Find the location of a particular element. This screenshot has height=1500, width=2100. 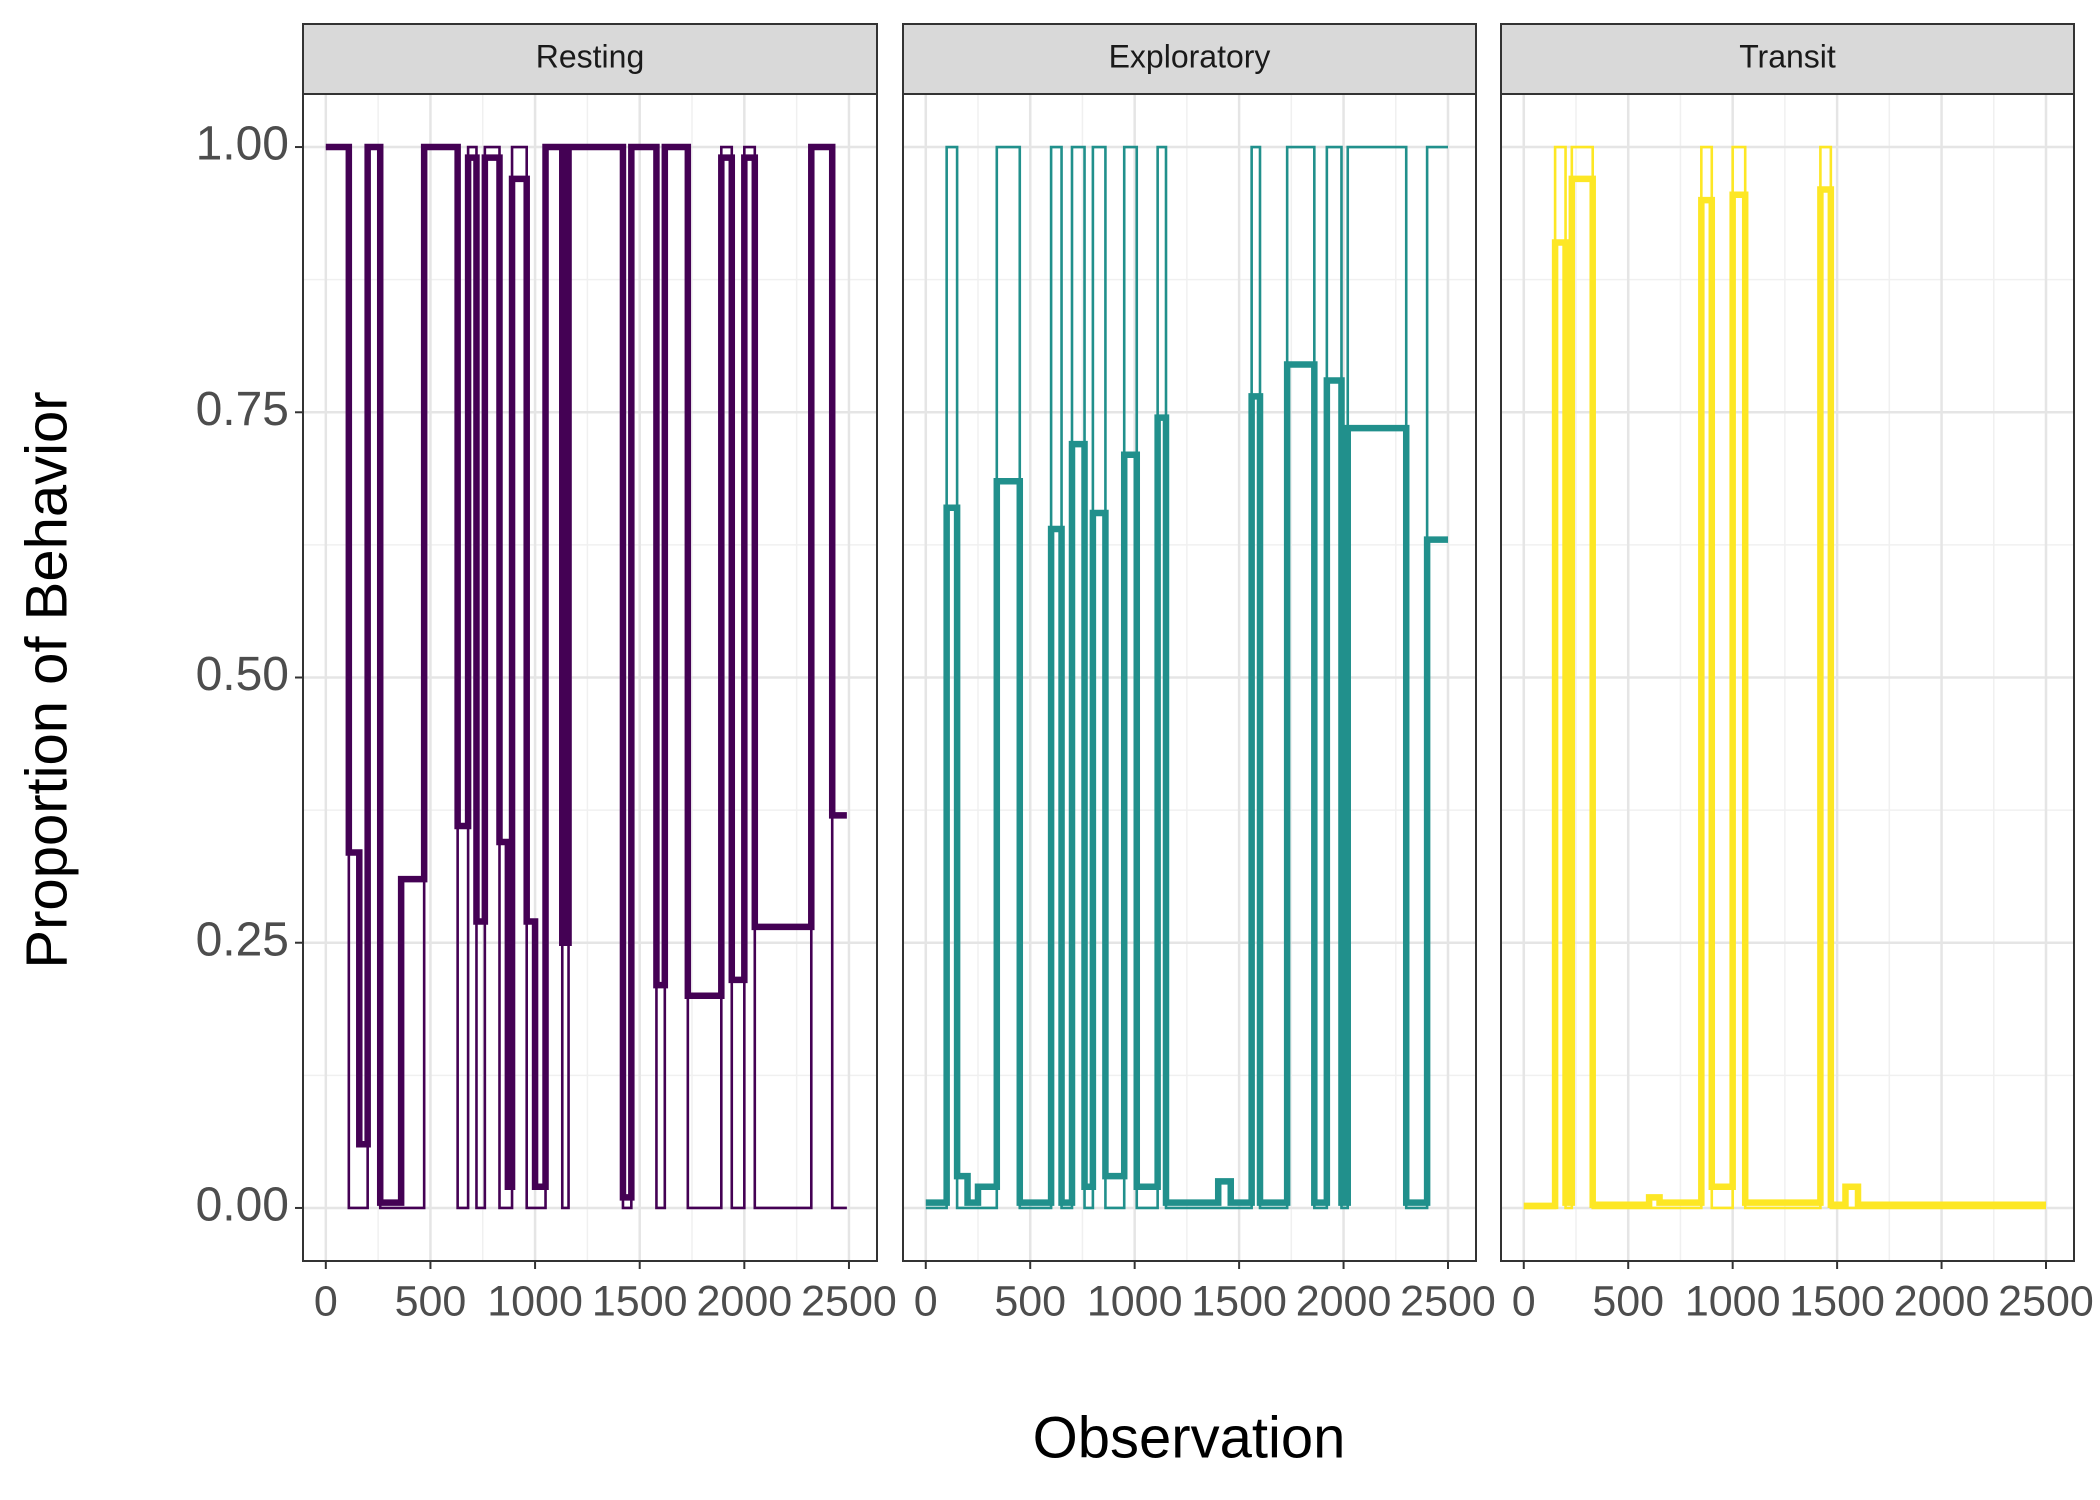

strip-label: Exploratory is located at coordinates (1190, 56).